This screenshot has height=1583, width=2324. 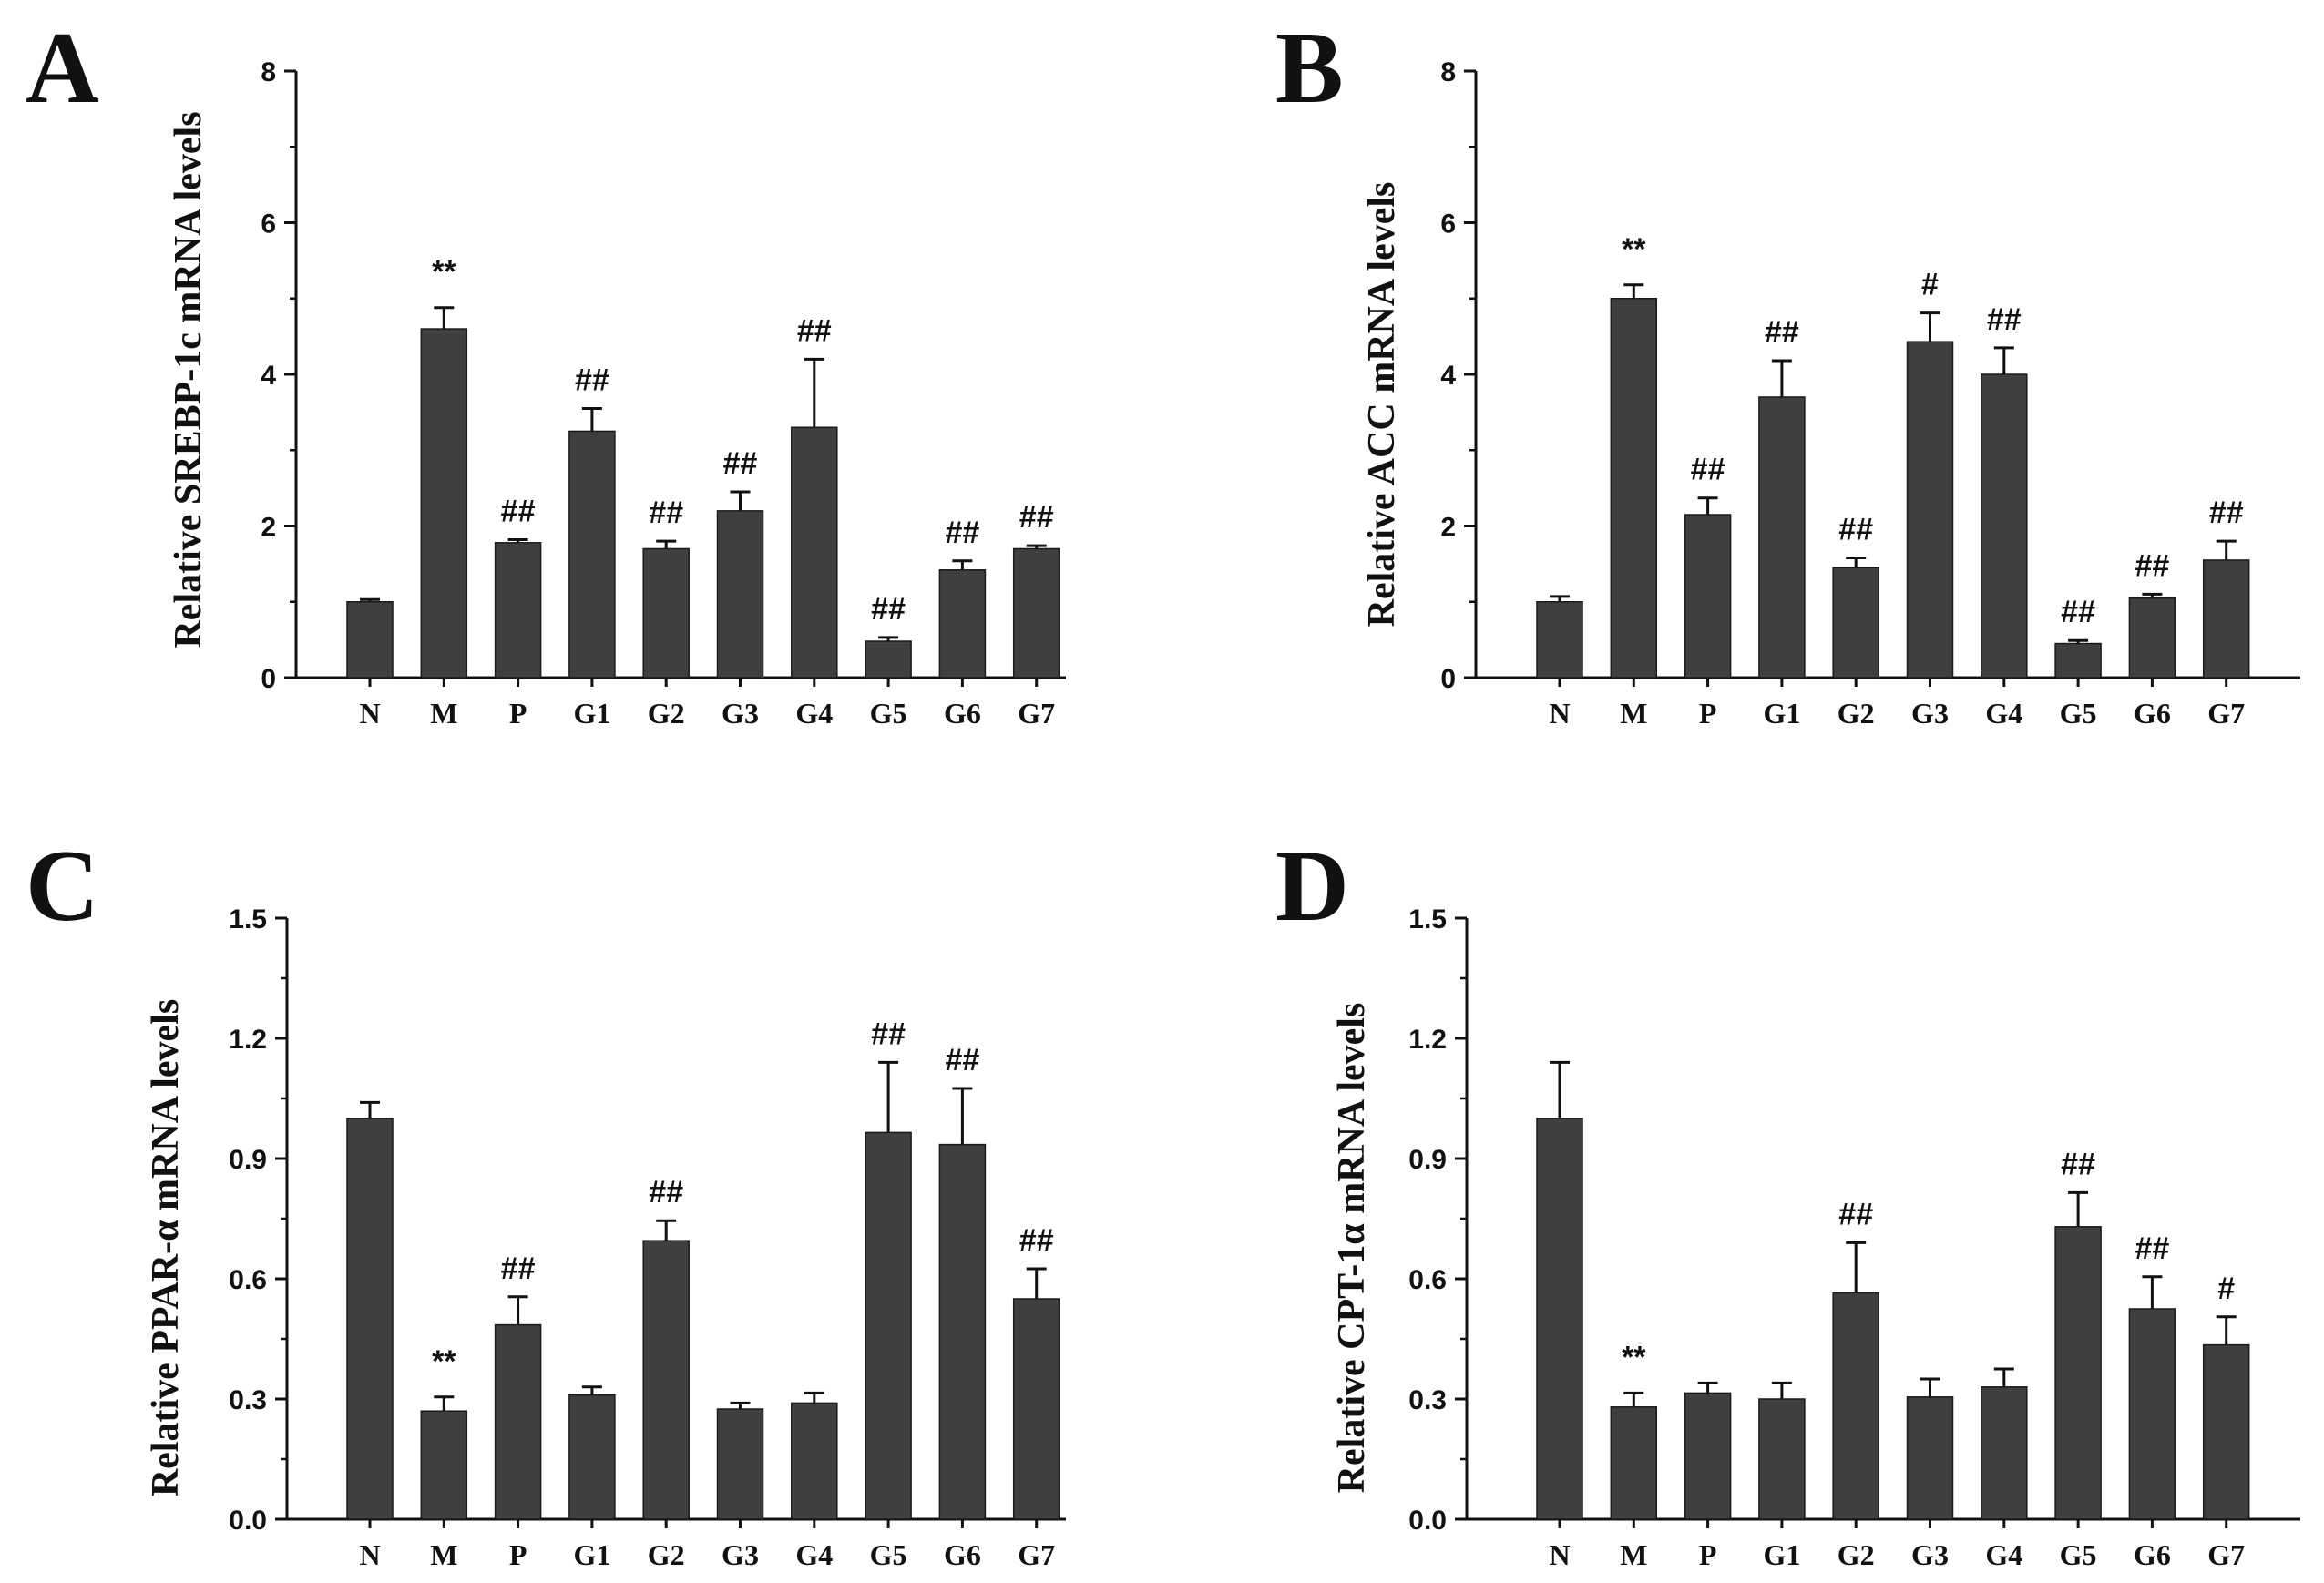 What do you see at coordinates (518, 1421) in the screenshot?
I see `panel-c-bar-p` at bounding box center [518, 1421].